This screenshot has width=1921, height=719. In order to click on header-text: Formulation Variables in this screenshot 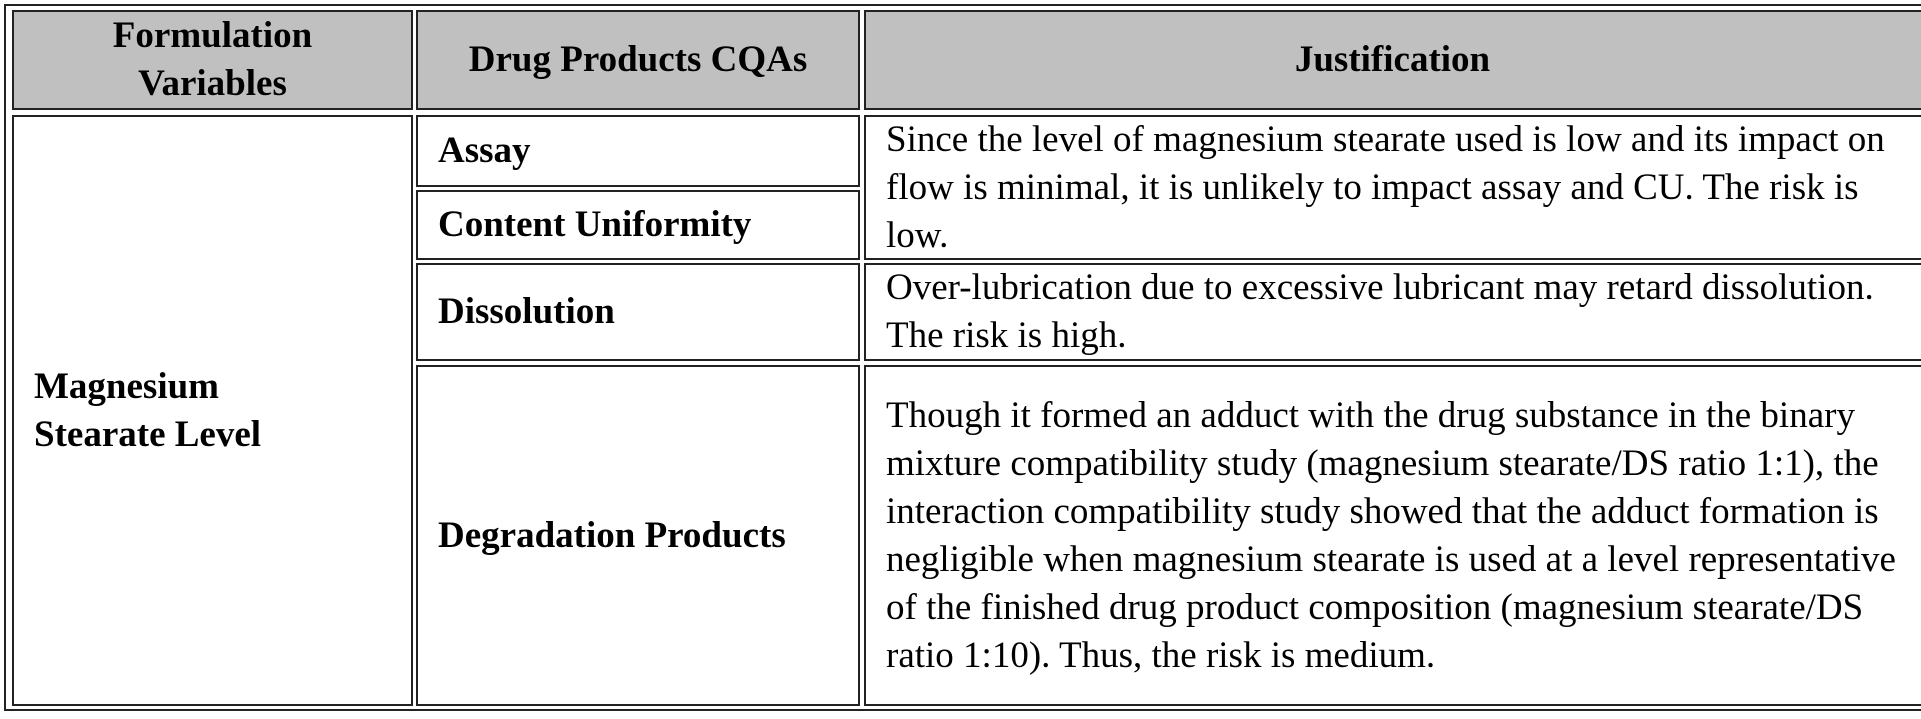, I will do `click(212, 59)`.